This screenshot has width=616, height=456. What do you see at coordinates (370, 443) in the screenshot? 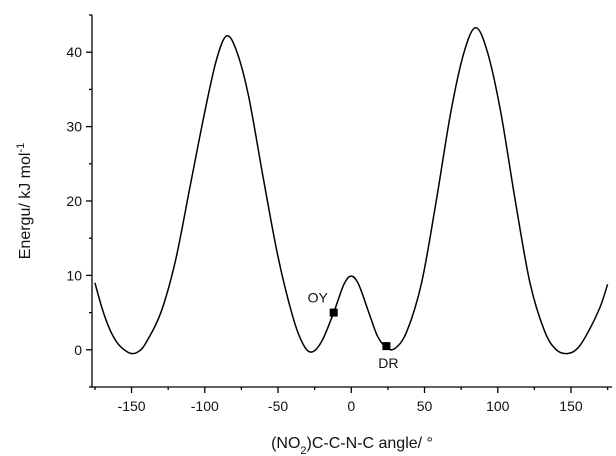
I see `x-label-part: )C-C-N-C angle/ °` at bounding box center [370, 443].